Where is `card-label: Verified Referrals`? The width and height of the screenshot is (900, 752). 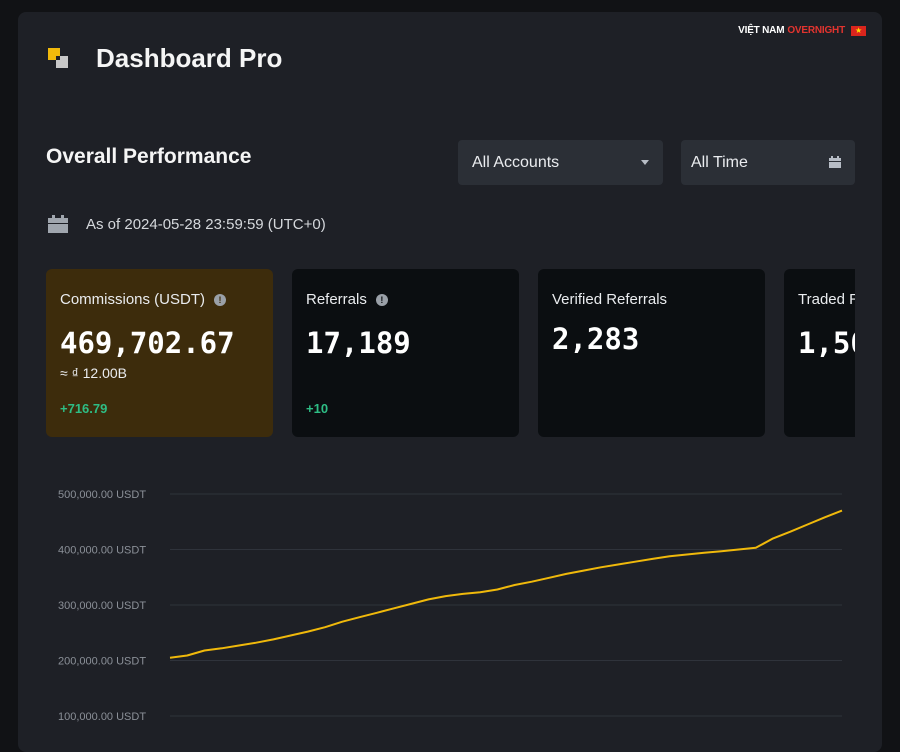 card-label: Verified Referrals is located at coordinates (651, 299).